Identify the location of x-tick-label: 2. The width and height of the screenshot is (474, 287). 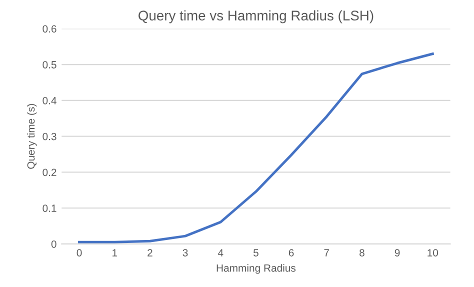
(150, 252).